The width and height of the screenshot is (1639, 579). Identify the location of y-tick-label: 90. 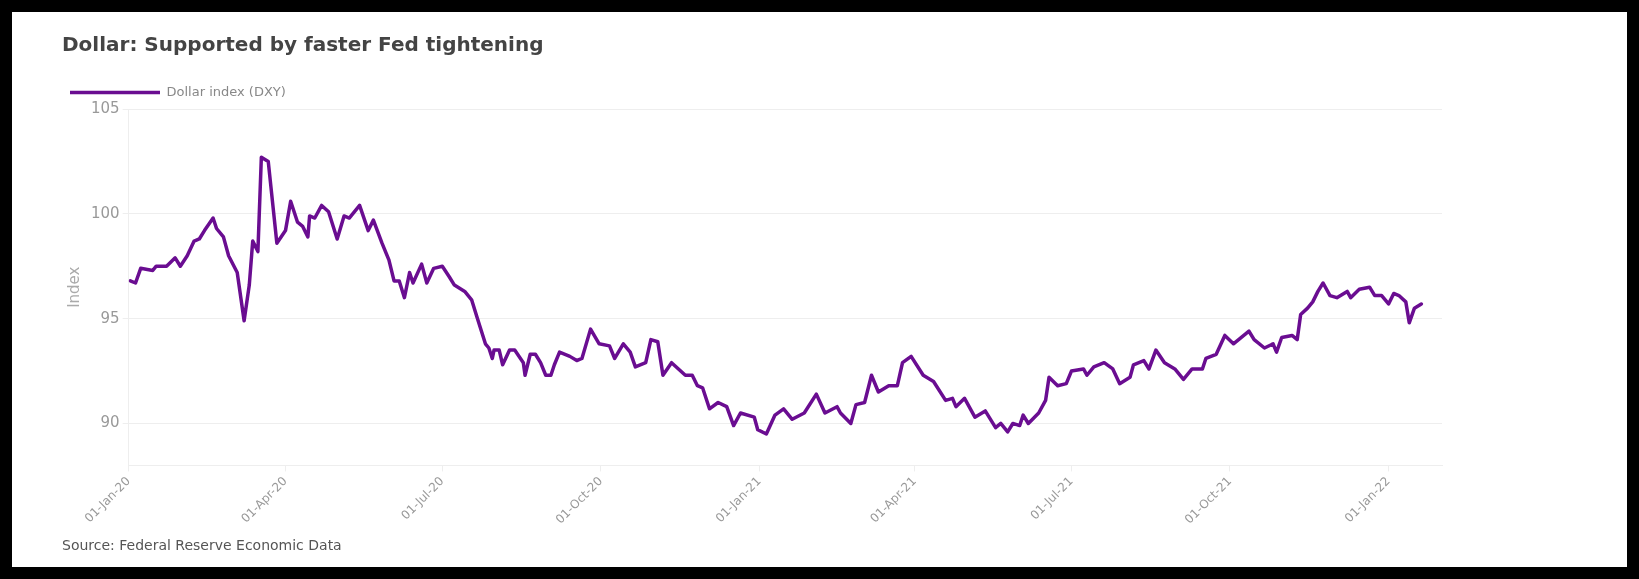
(110, 422).